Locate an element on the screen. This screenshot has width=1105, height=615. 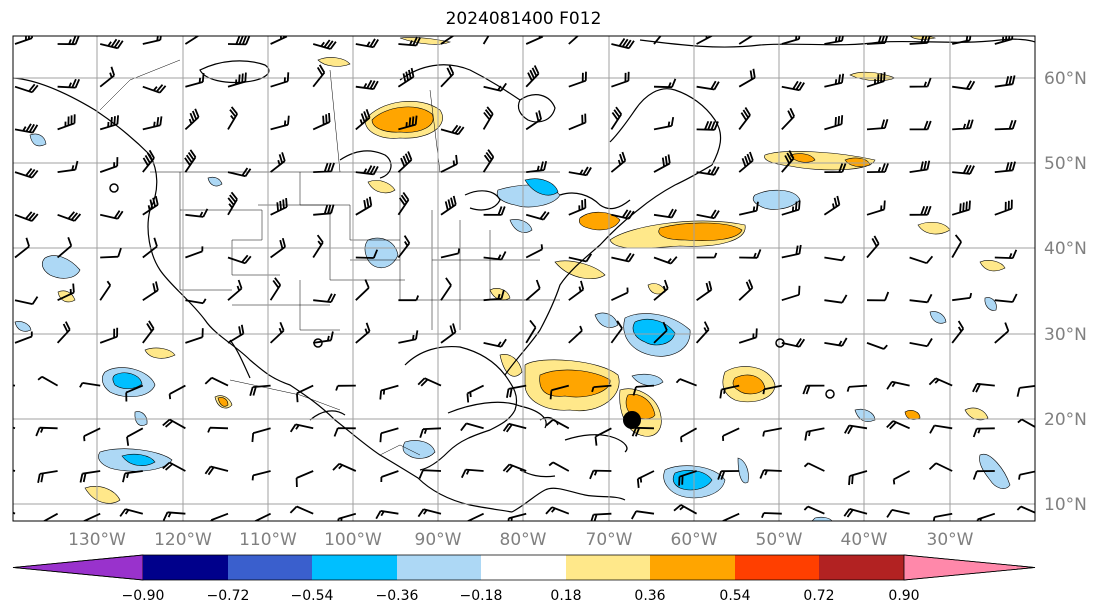
colorbar-tick-label: 0.54 is located at coordinates (734, 596).